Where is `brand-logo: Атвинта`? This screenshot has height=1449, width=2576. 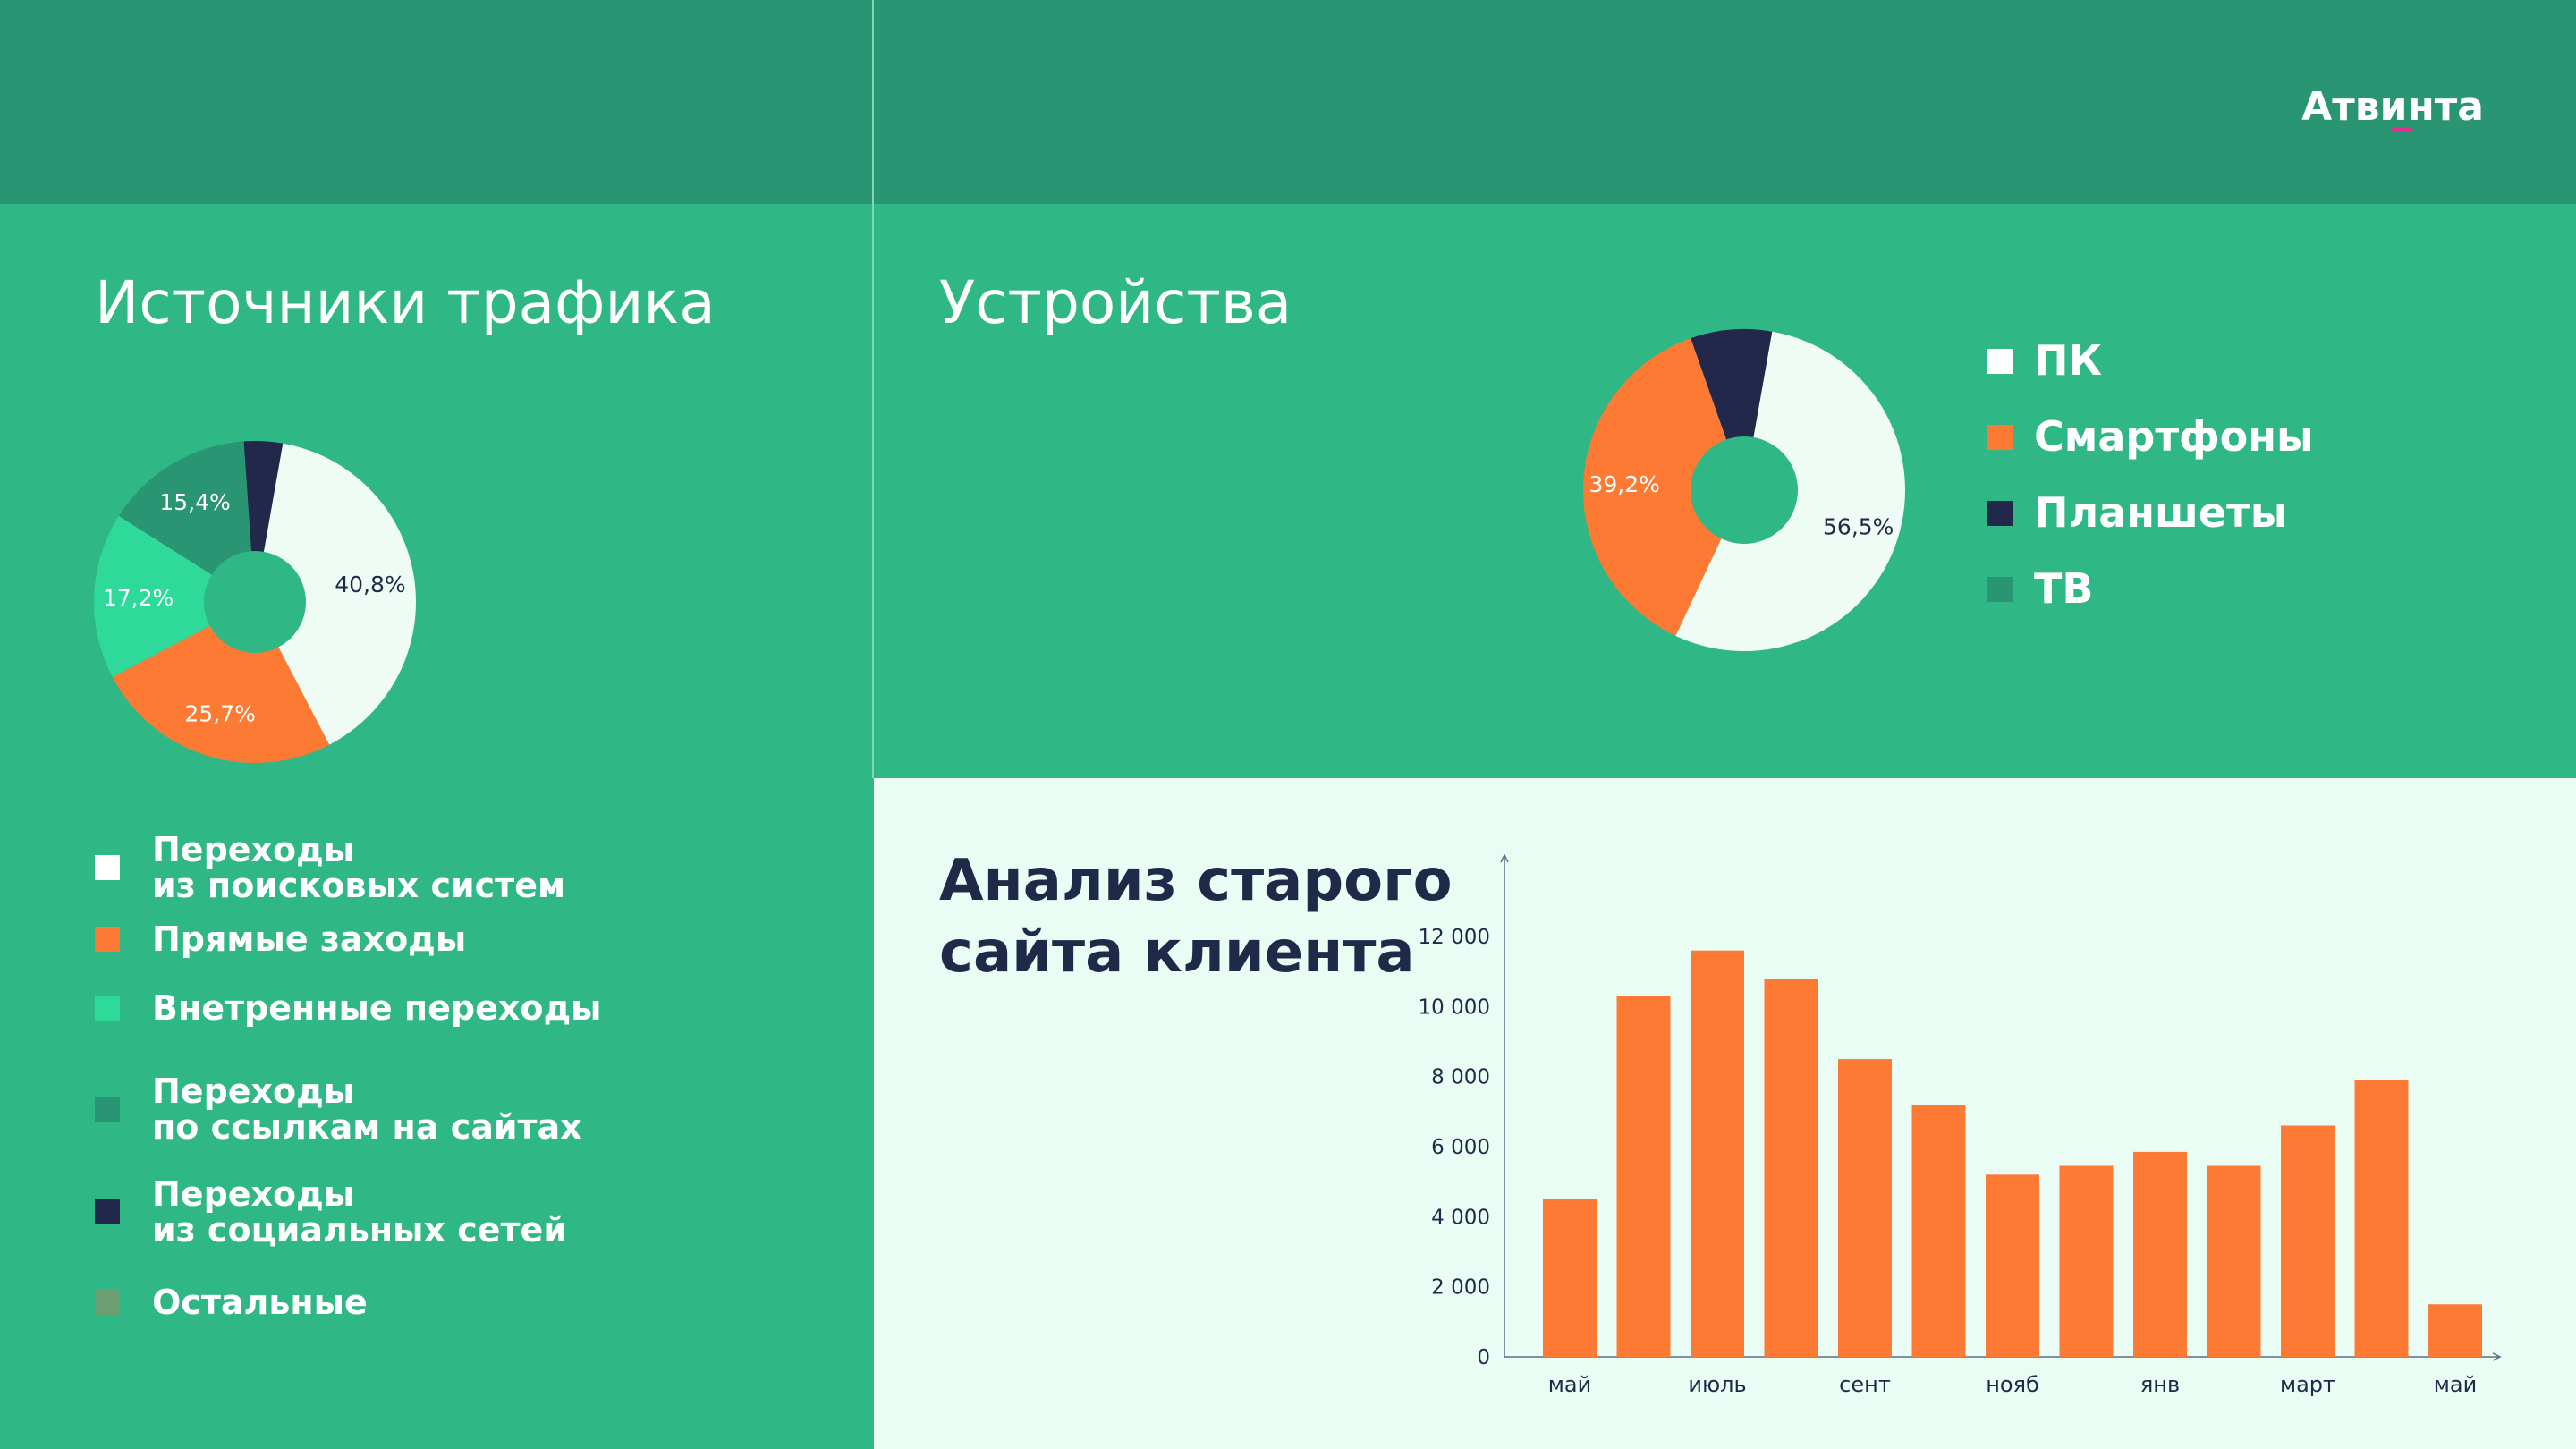
brand-logo: Атвинта is located at coordinates (2392, 107).